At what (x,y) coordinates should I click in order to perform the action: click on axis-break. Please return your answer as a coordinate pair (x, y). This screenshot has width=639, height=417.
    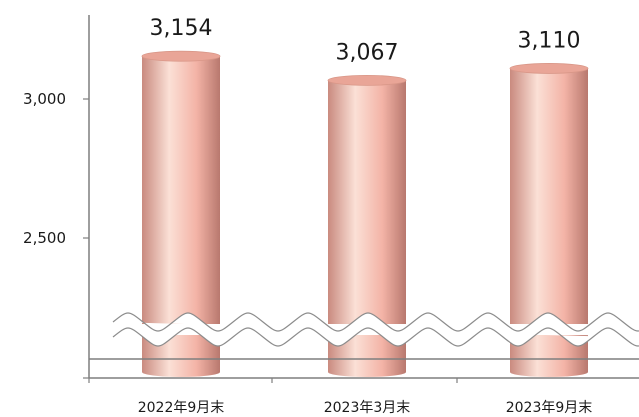
    Looking at the image, I should click on (375, 329).